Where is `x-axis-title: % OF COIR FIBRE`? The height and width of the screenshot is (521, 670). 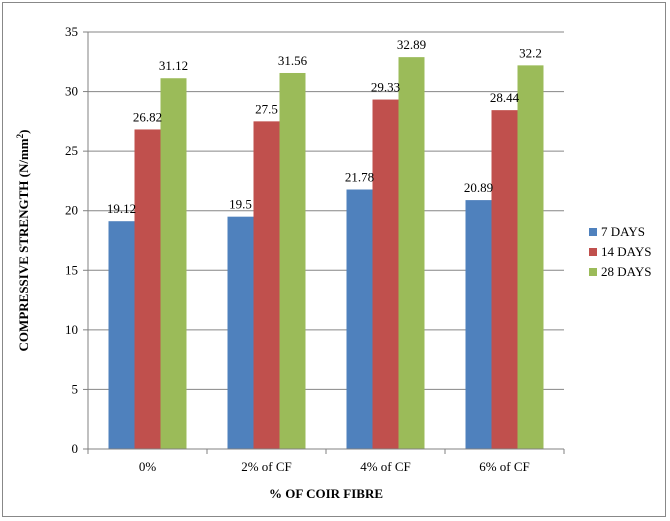
x-axis-title: % OF COIR FIBRE is located at coordinates (326, 493).